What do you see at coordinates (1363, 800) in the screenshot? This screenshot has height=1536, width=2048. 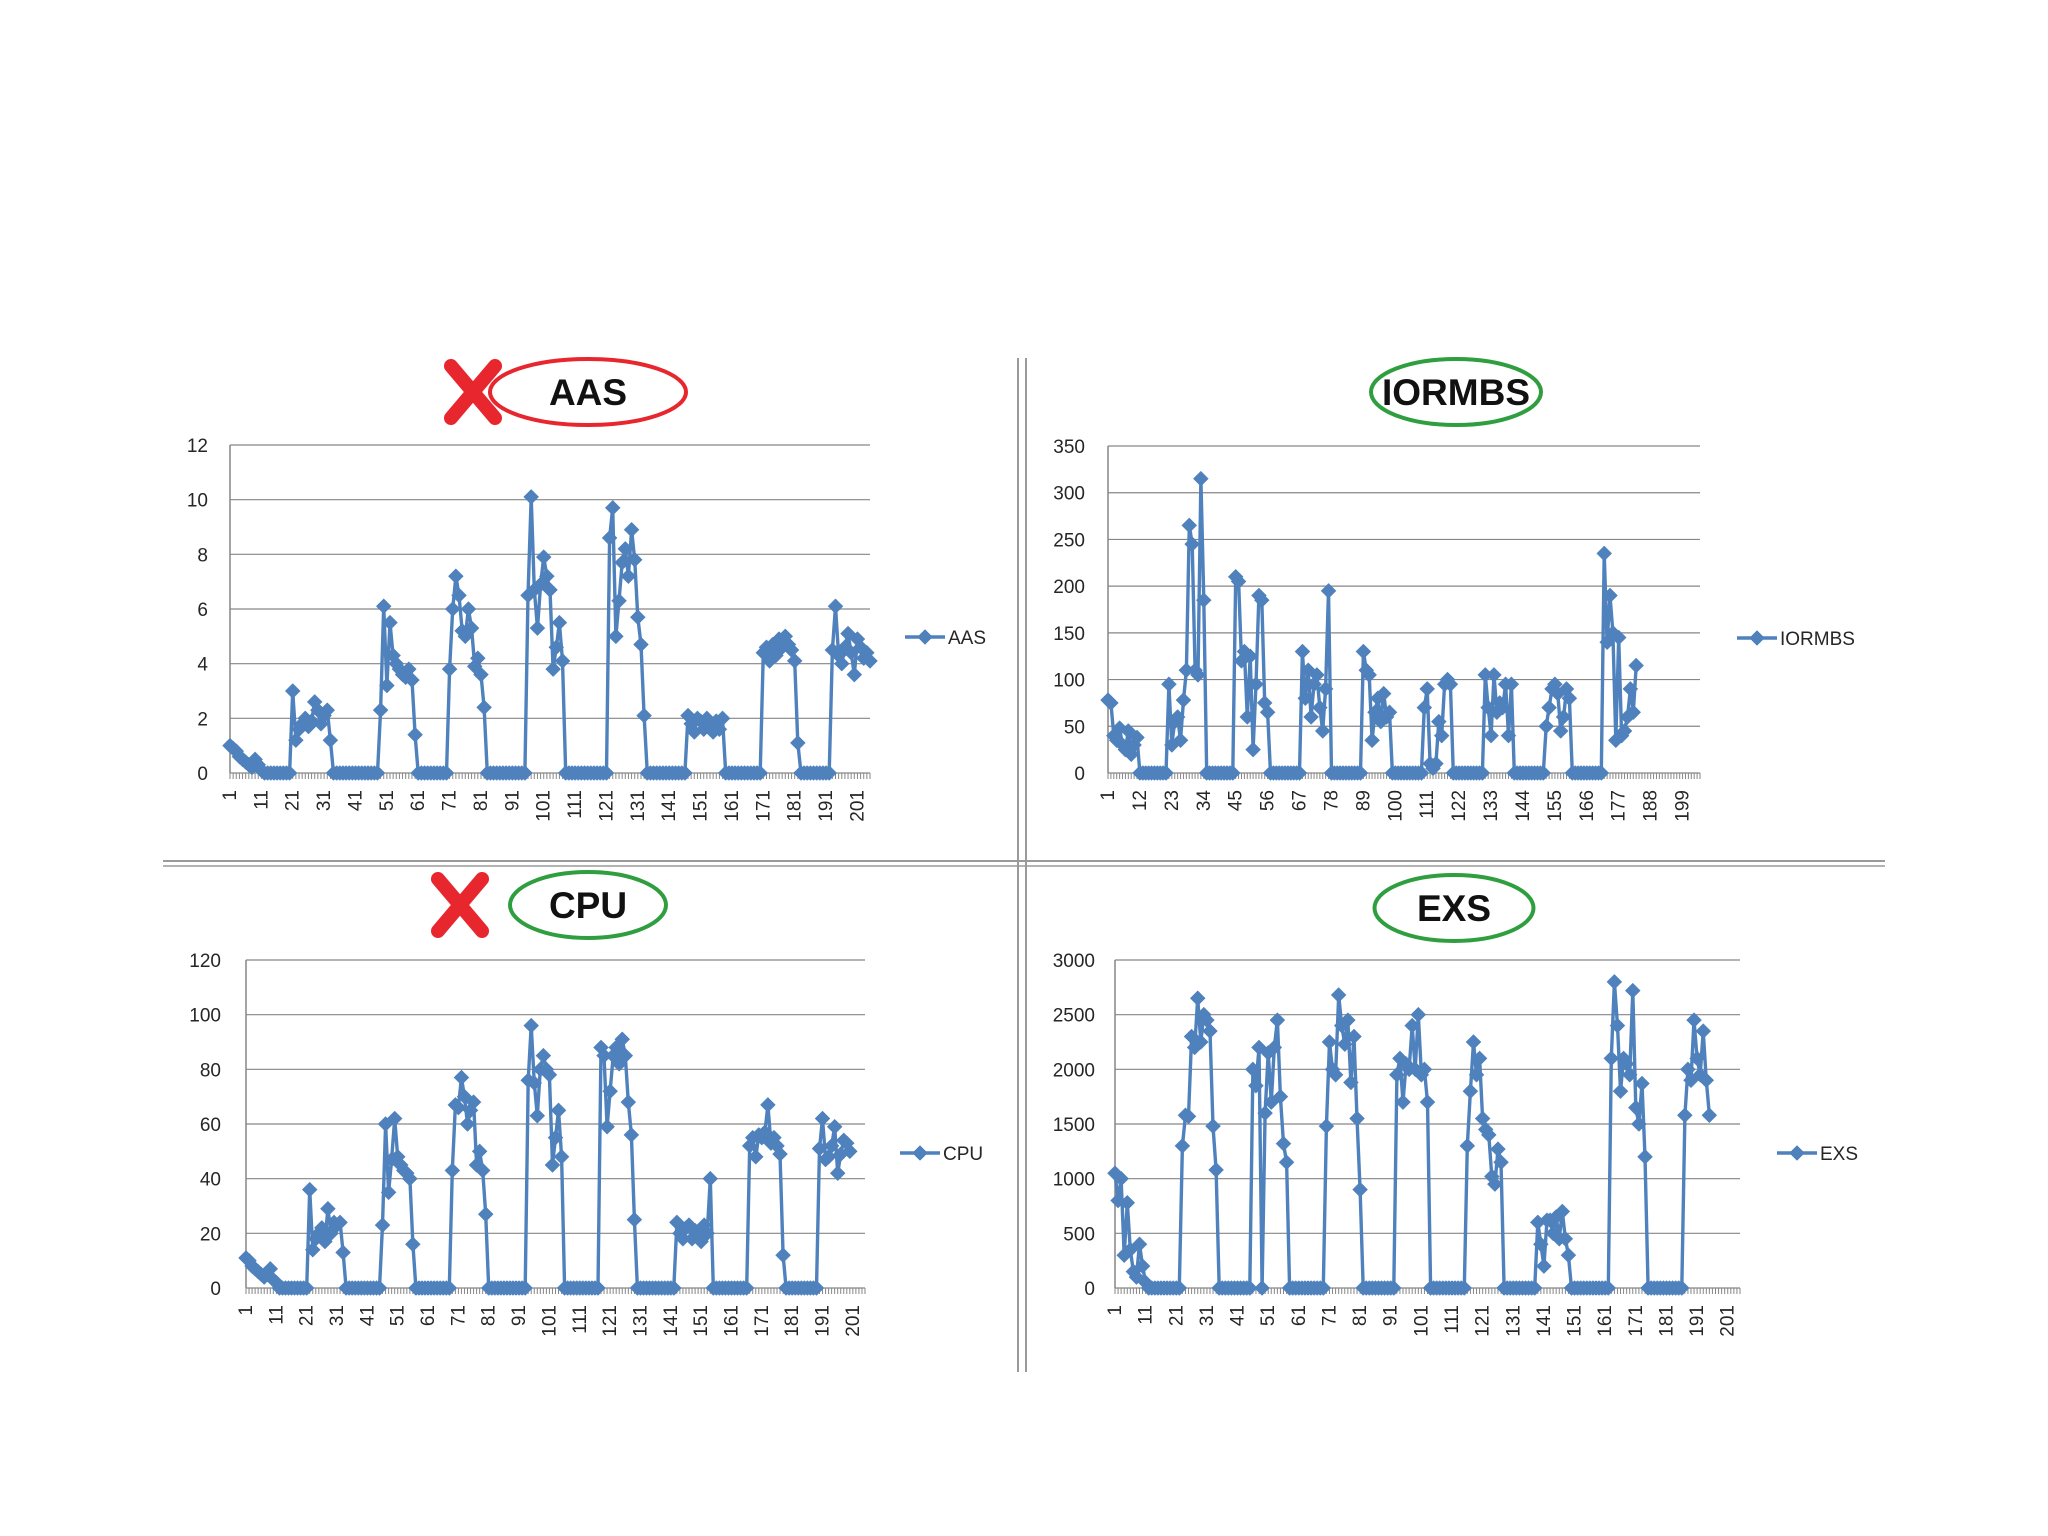 I see `x-tick-label: 89` at bounding box center [1363, 800].